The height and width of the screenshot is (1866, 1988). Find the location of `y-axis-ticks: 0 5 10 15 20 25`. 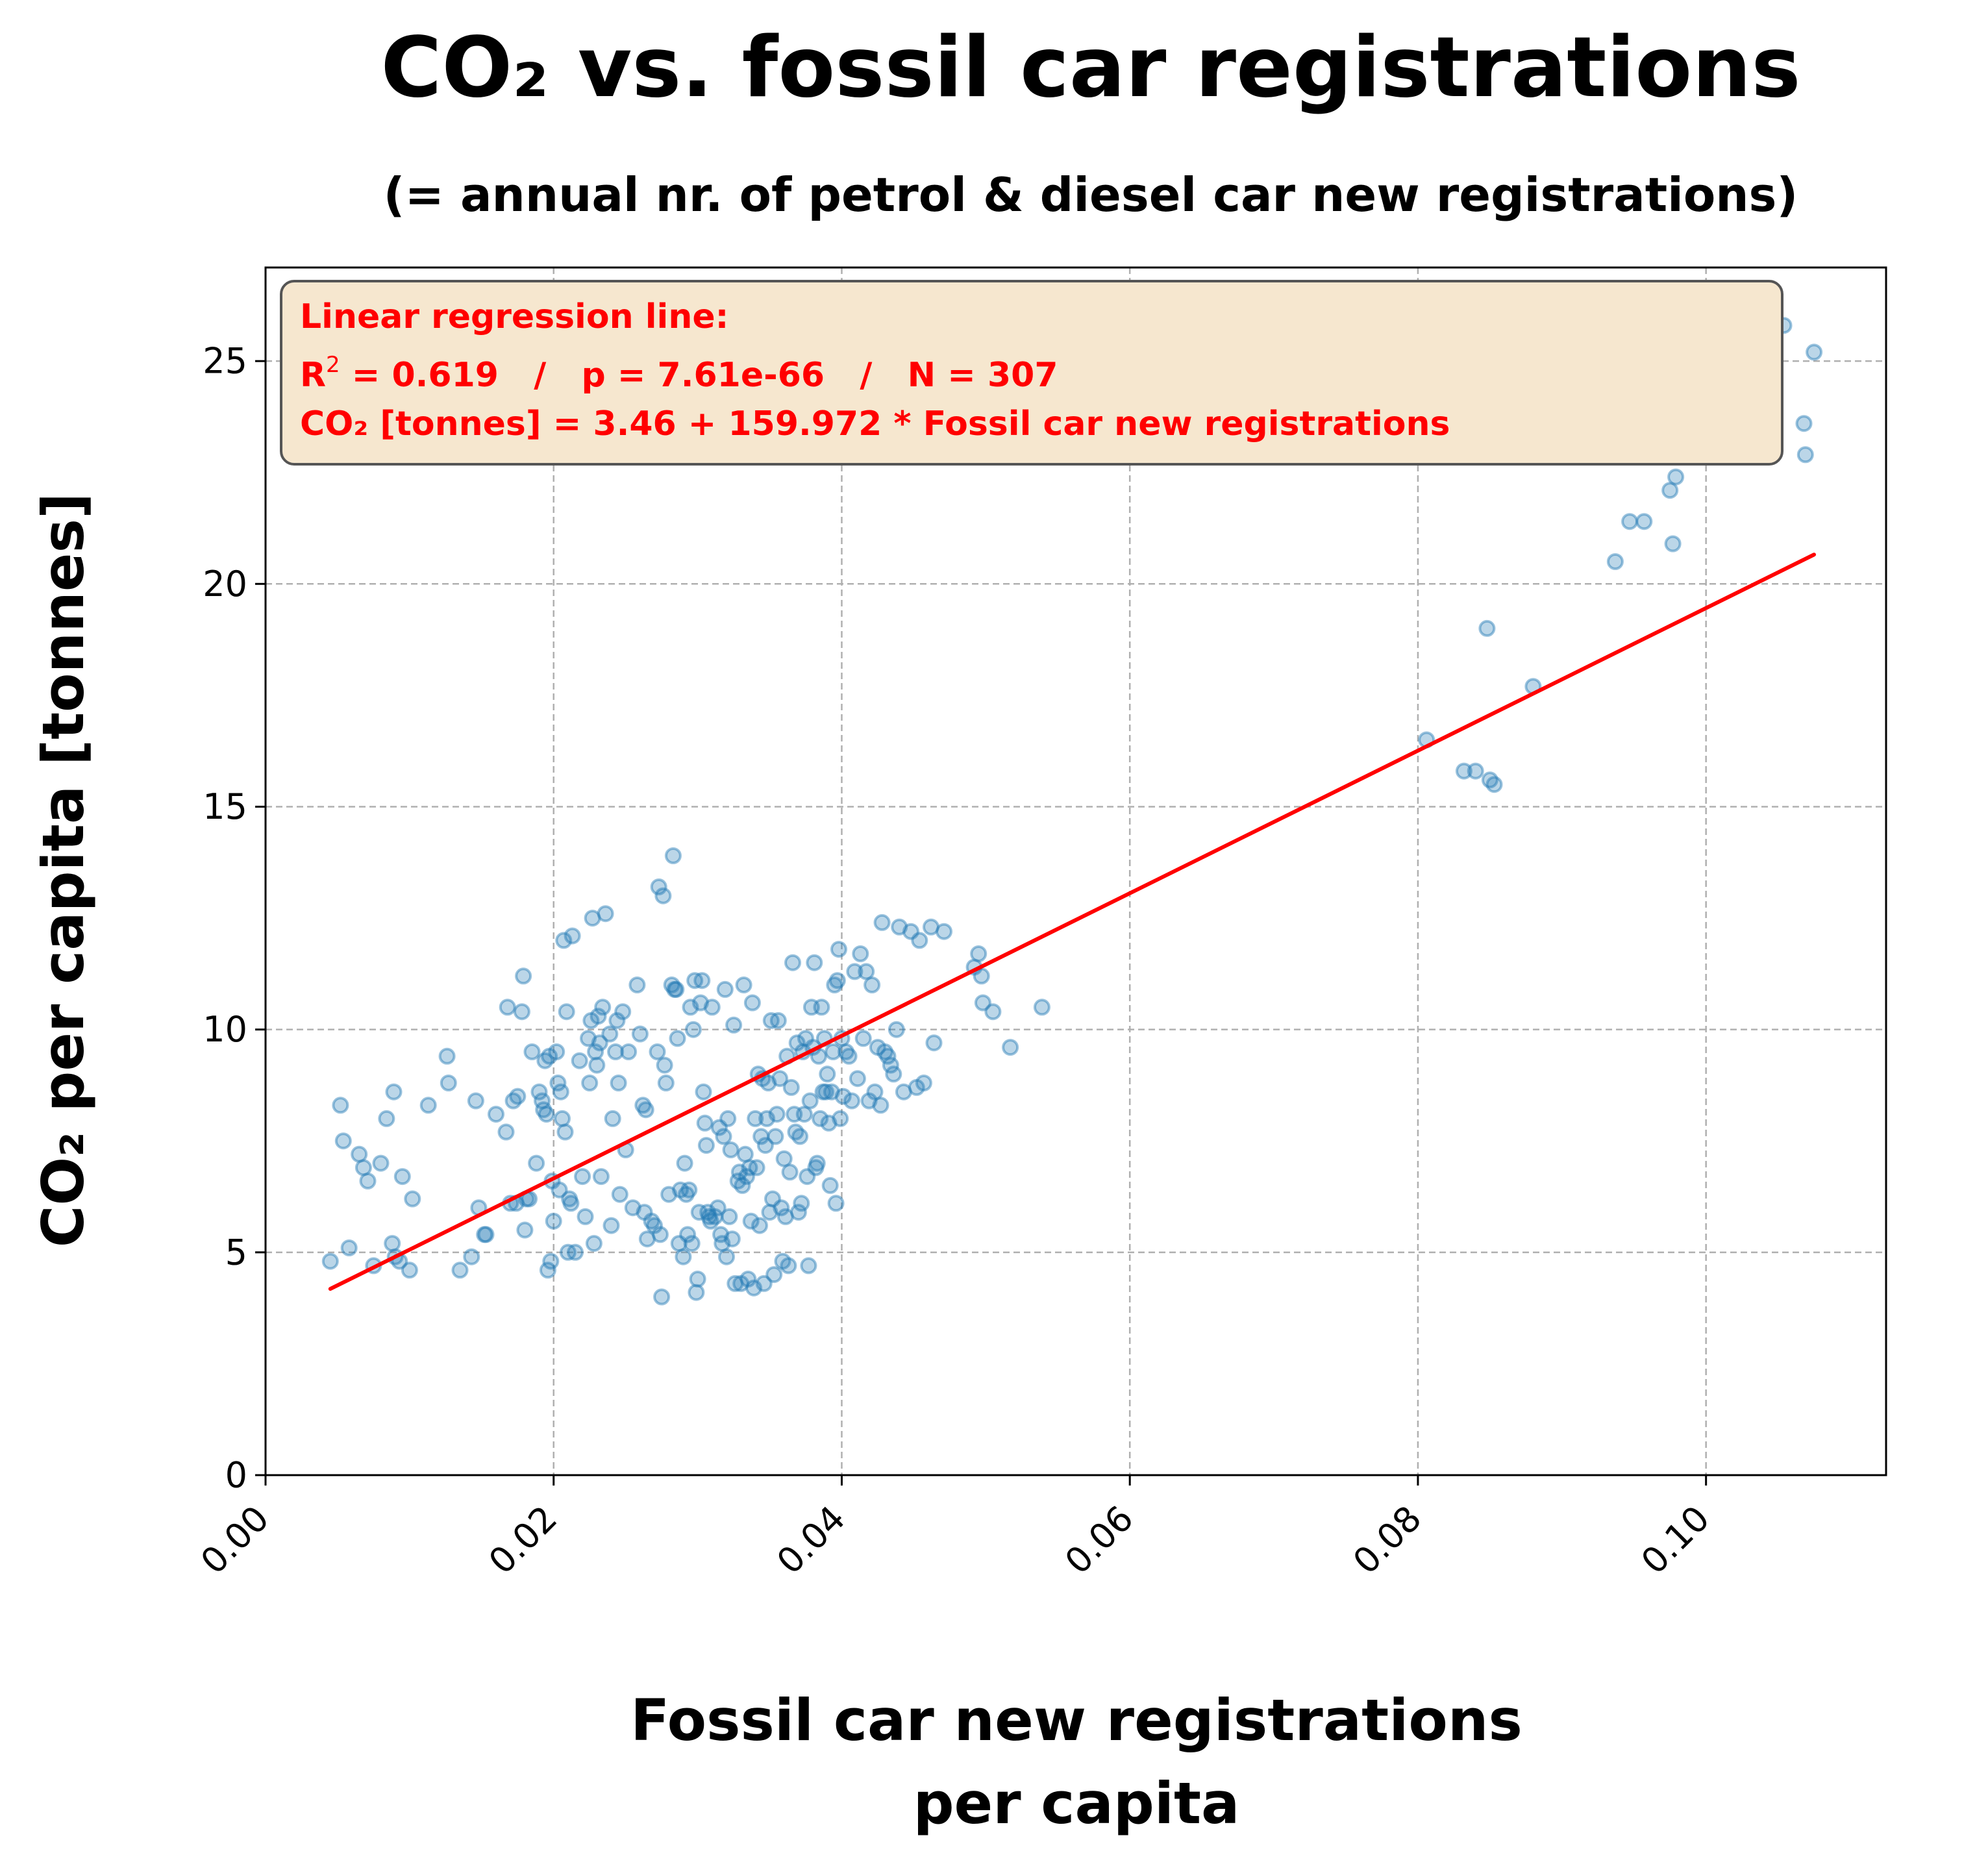

y-axis-ticks: 0 5 10 15 20 25 is located at coordinates (235, 918).